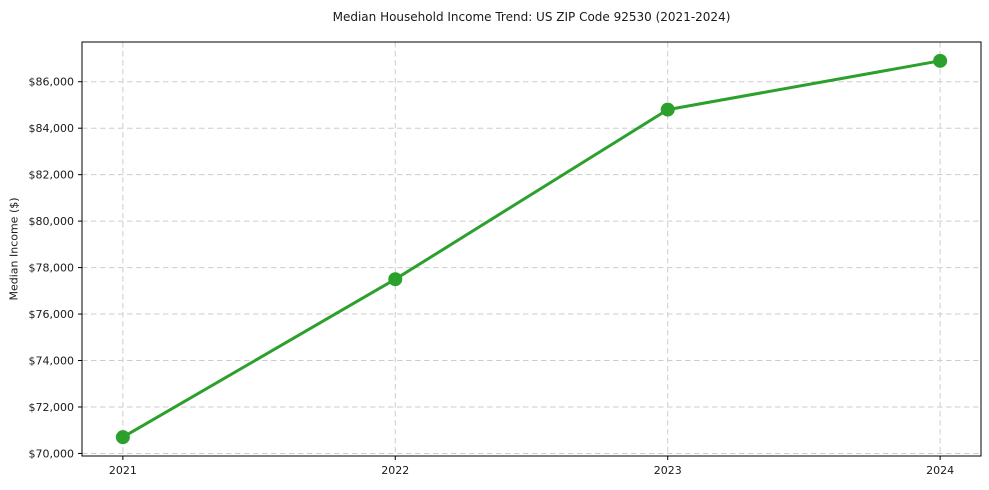 Image resolution: width=989 pixels, height=490 pixels. I want to click on y-tick-label: $80,000, so click(52, 221).